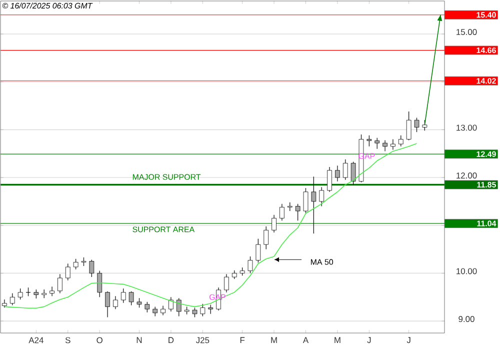 The image size is (500, 350). I want to click on x-tick-label: J25, so click(203, 340).